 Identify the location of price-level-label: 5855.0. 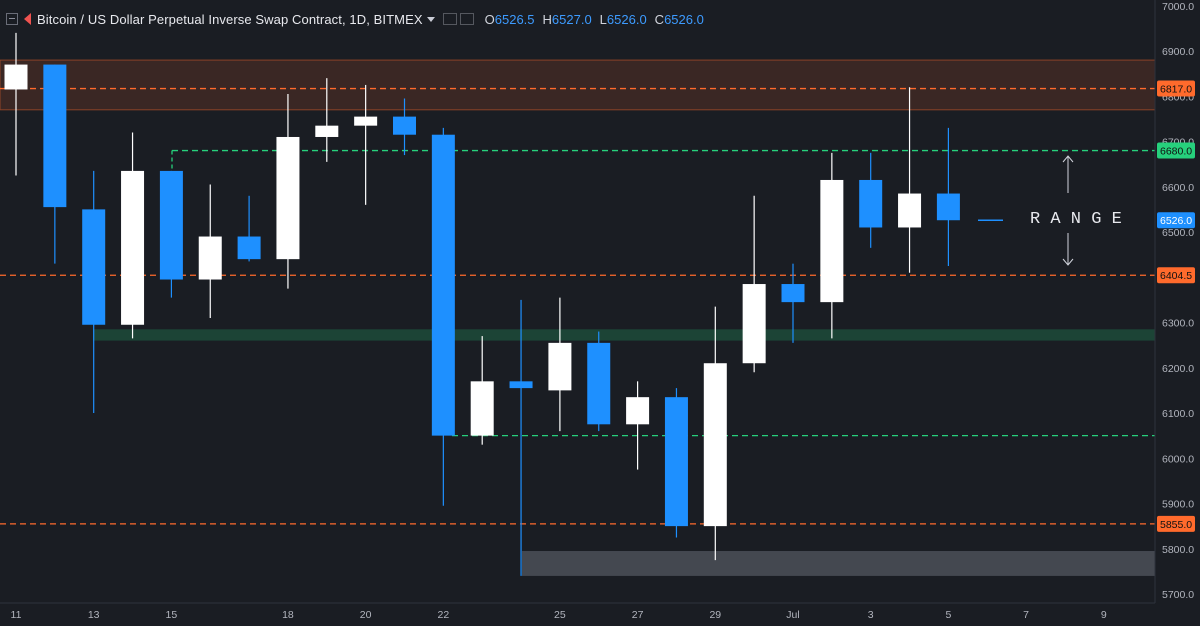
(1176, 525).